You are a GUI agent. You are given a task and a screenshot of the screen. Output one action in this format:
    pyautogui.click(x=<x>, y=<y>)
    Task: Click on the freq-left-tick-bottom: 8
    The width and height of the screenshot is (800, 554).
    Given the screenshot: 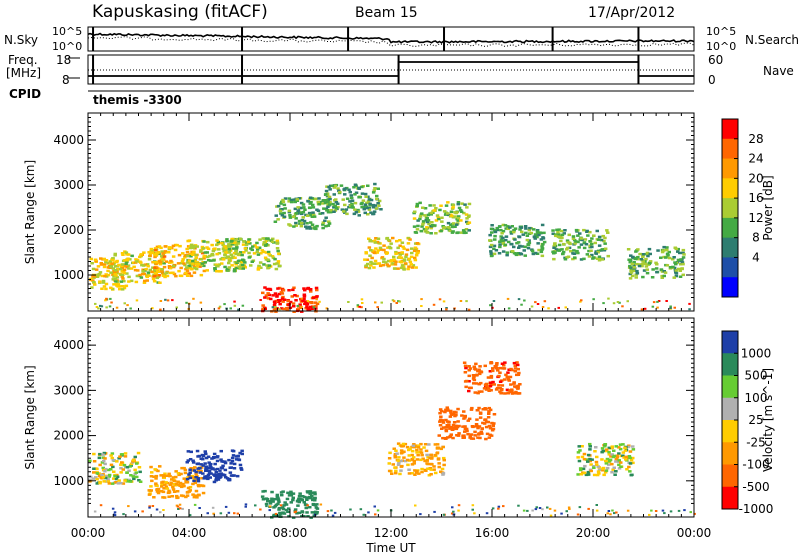 What is the action you would take?
    pyautogui.click(x=66, y=80)
    